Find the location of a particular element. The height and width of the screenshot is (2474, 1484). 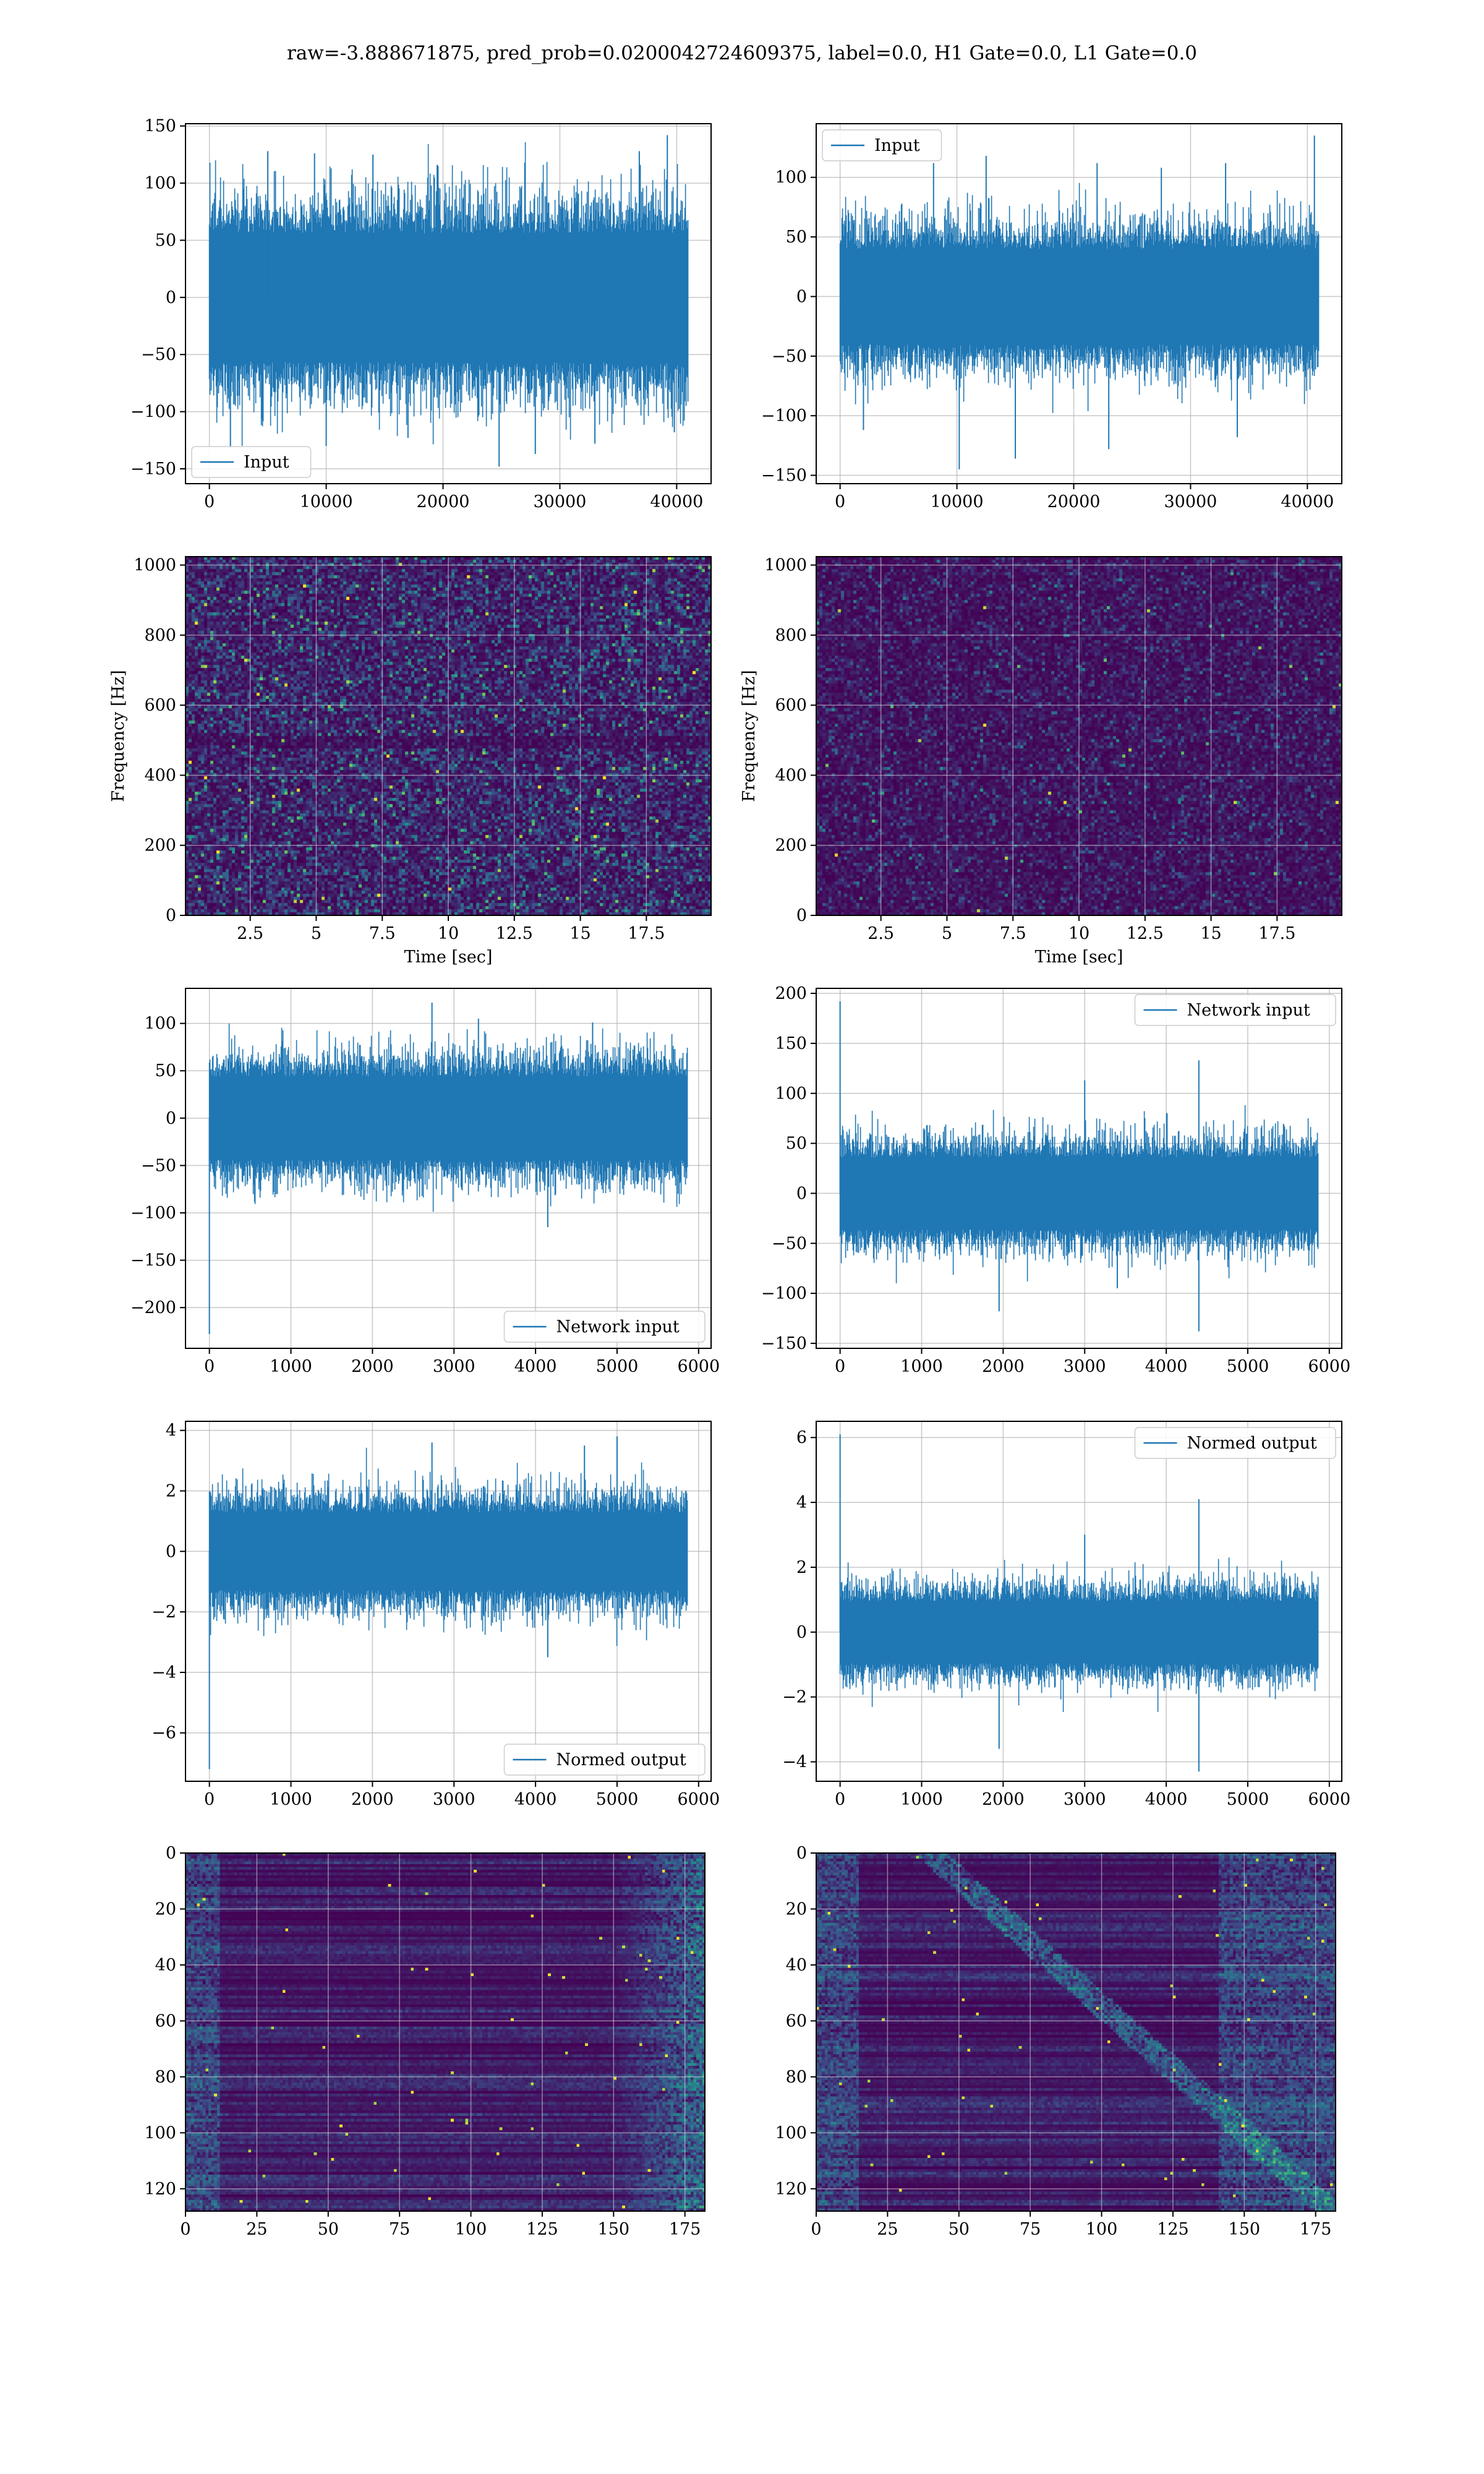

x-axis-label: Time [sec] is located at coordinates (448, 957).